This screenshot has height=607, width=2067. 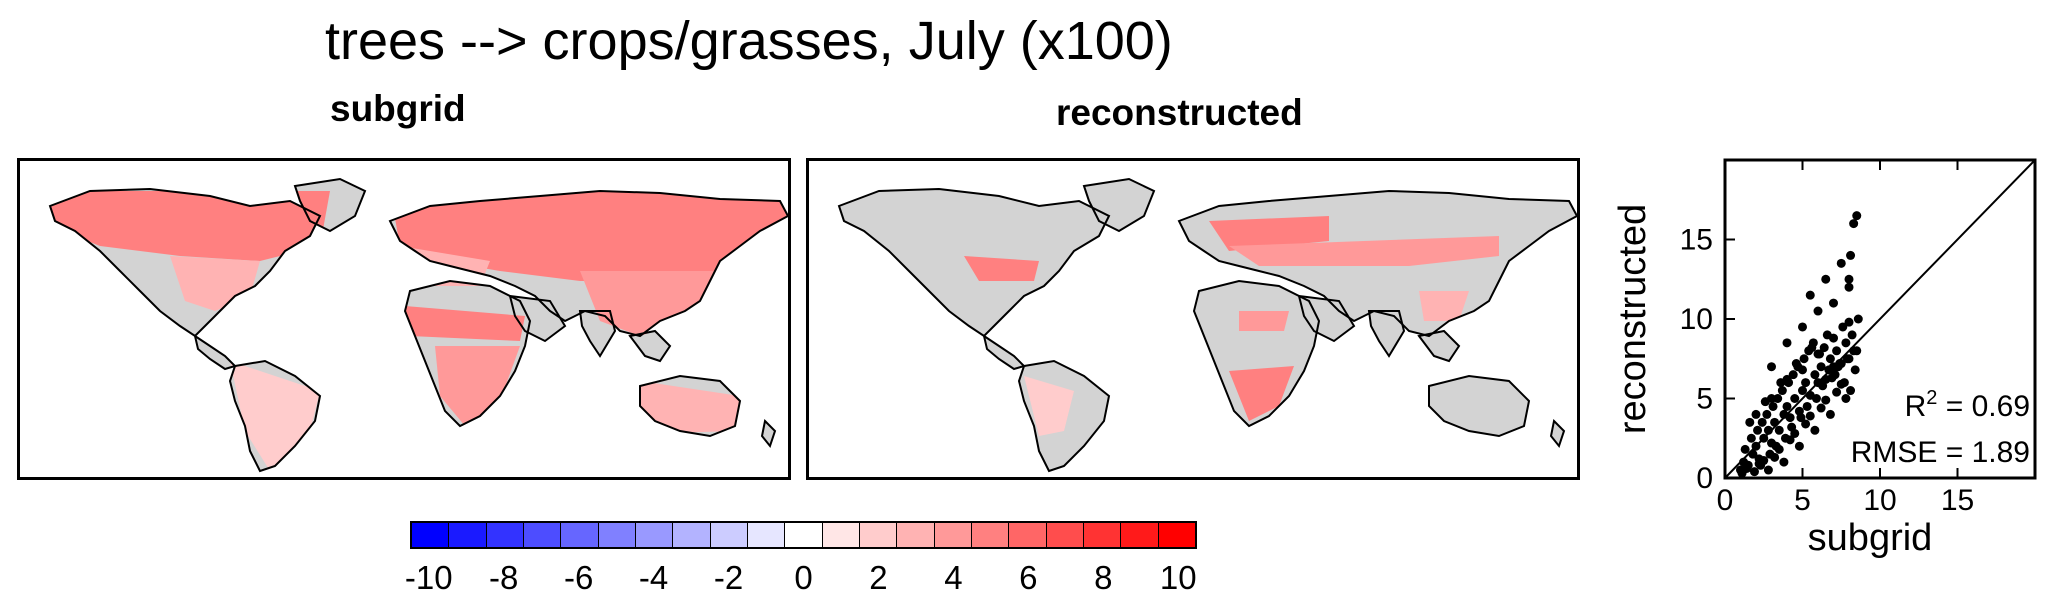 I want to click on colorbar-tick-1: -8, so click(x=504, y=577).